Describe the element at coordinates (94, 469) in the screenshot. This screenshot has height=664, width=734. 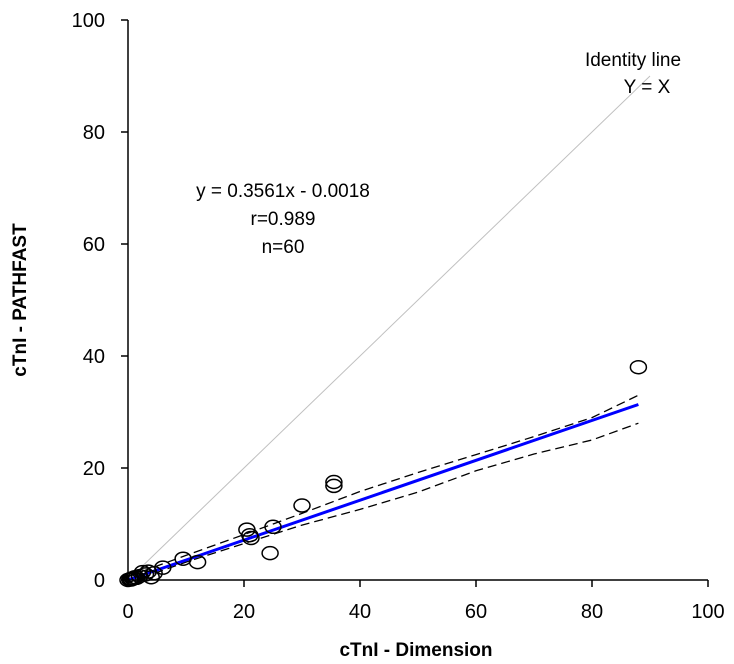
I see `y-tick-label: 20` at that location.